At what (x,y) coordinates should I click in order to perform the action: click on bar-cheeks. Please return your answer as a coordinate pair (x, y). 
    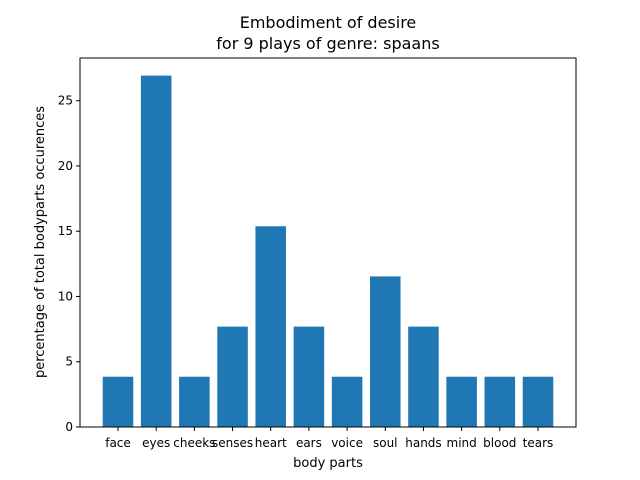
    Looking at the image, I should click on (194, 401).